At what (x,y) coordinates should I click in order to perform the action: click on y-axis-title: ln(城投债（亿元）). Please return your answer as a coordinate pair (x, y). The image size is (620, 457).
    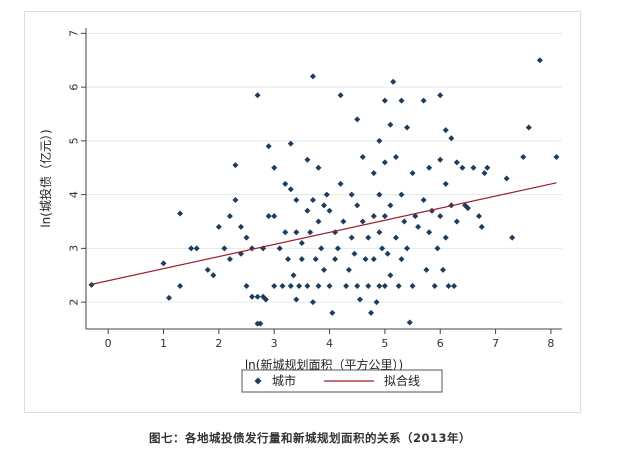
    Looking at the image, I should click on (45, 178).